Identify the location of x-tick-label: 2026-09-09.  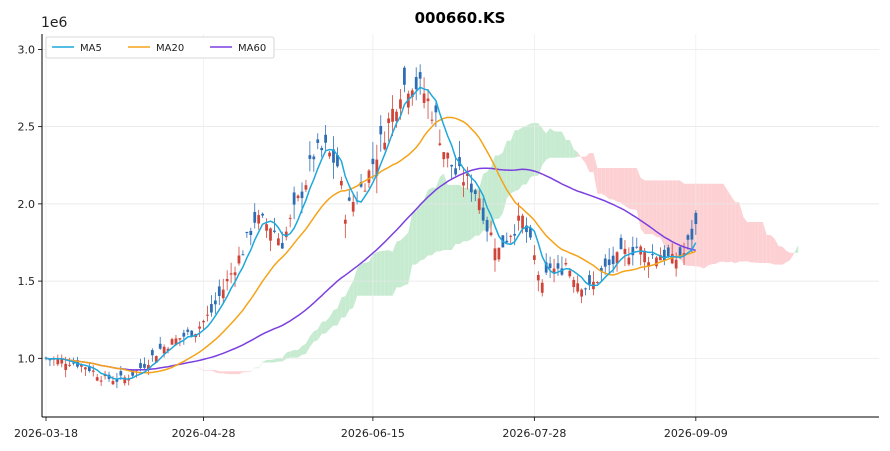
(696, 433).